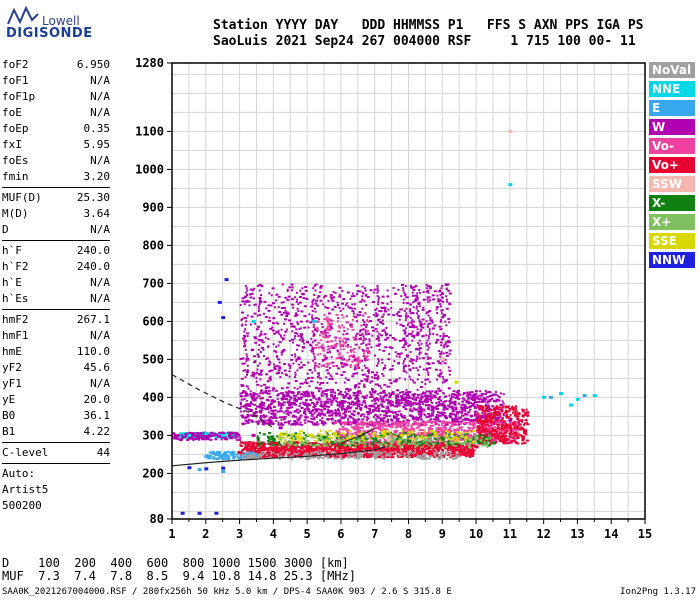  Describe the element at coordinates (22, 505) in the screenshot. I see `autoscale-version: 500200` at that location.